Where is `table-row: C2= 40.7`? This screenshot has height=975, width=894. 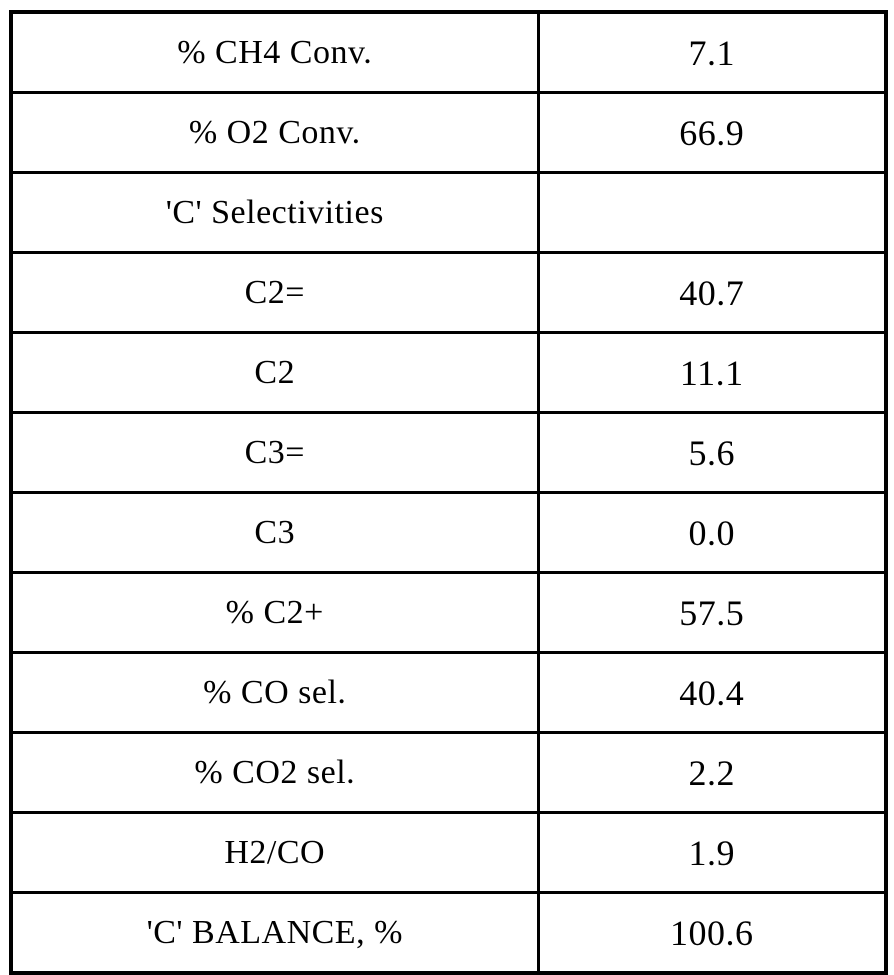
table-row: C2= 40.7 is located at coordinates (448, 292).